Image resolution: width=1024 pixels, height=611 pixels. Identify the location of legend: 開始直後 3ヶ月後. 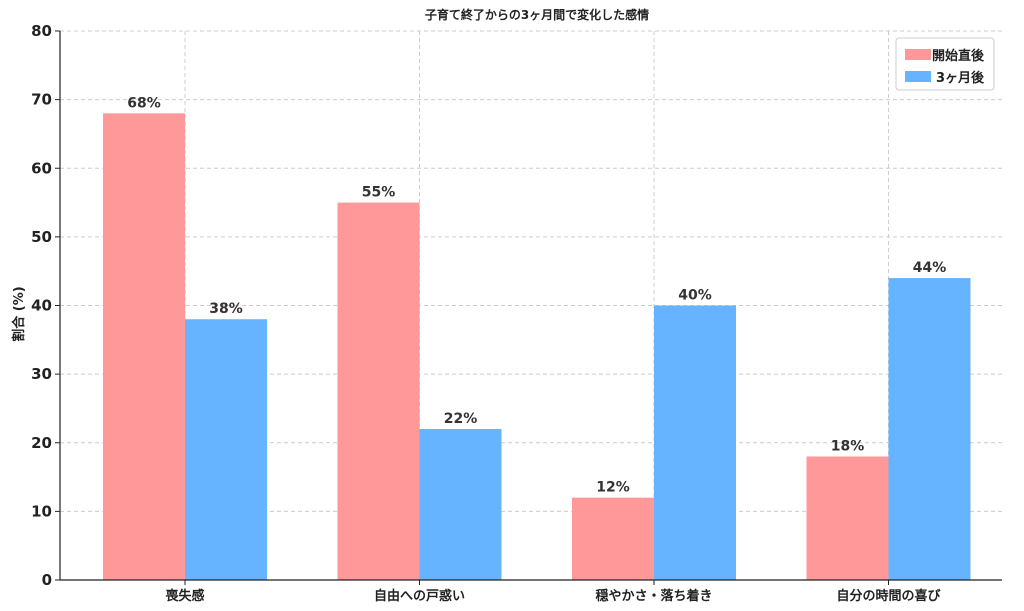
(945, 64).